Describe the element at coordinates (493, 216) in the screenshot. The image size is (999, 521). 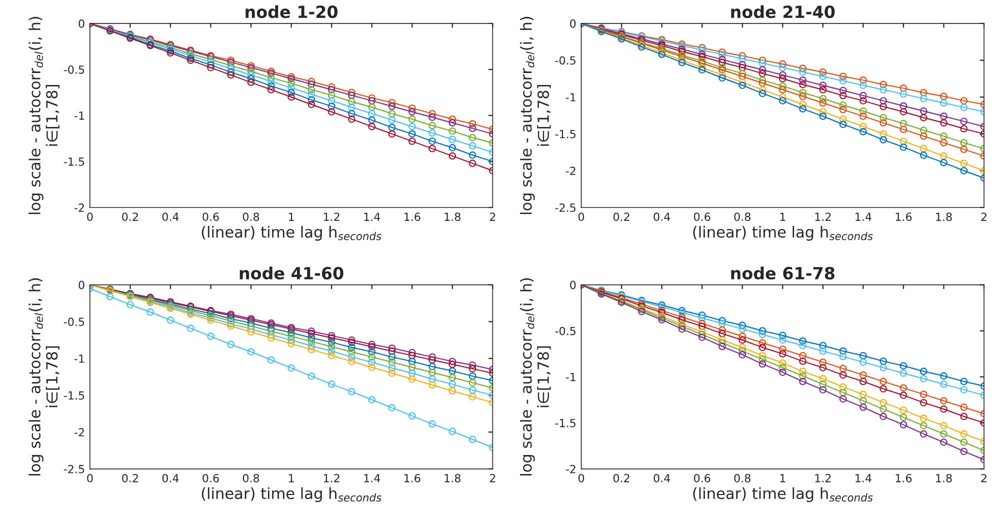
I see `x-tick-label: 2` at that location.